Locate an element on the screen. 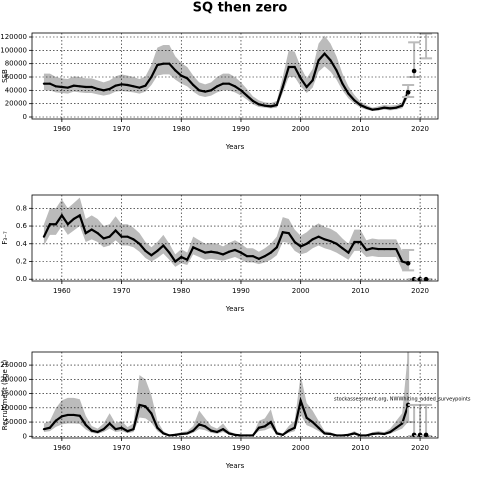 The width and height of the screenshot is (480, 480). y-tick-label: 40000 is located at coordinates (16, 90).